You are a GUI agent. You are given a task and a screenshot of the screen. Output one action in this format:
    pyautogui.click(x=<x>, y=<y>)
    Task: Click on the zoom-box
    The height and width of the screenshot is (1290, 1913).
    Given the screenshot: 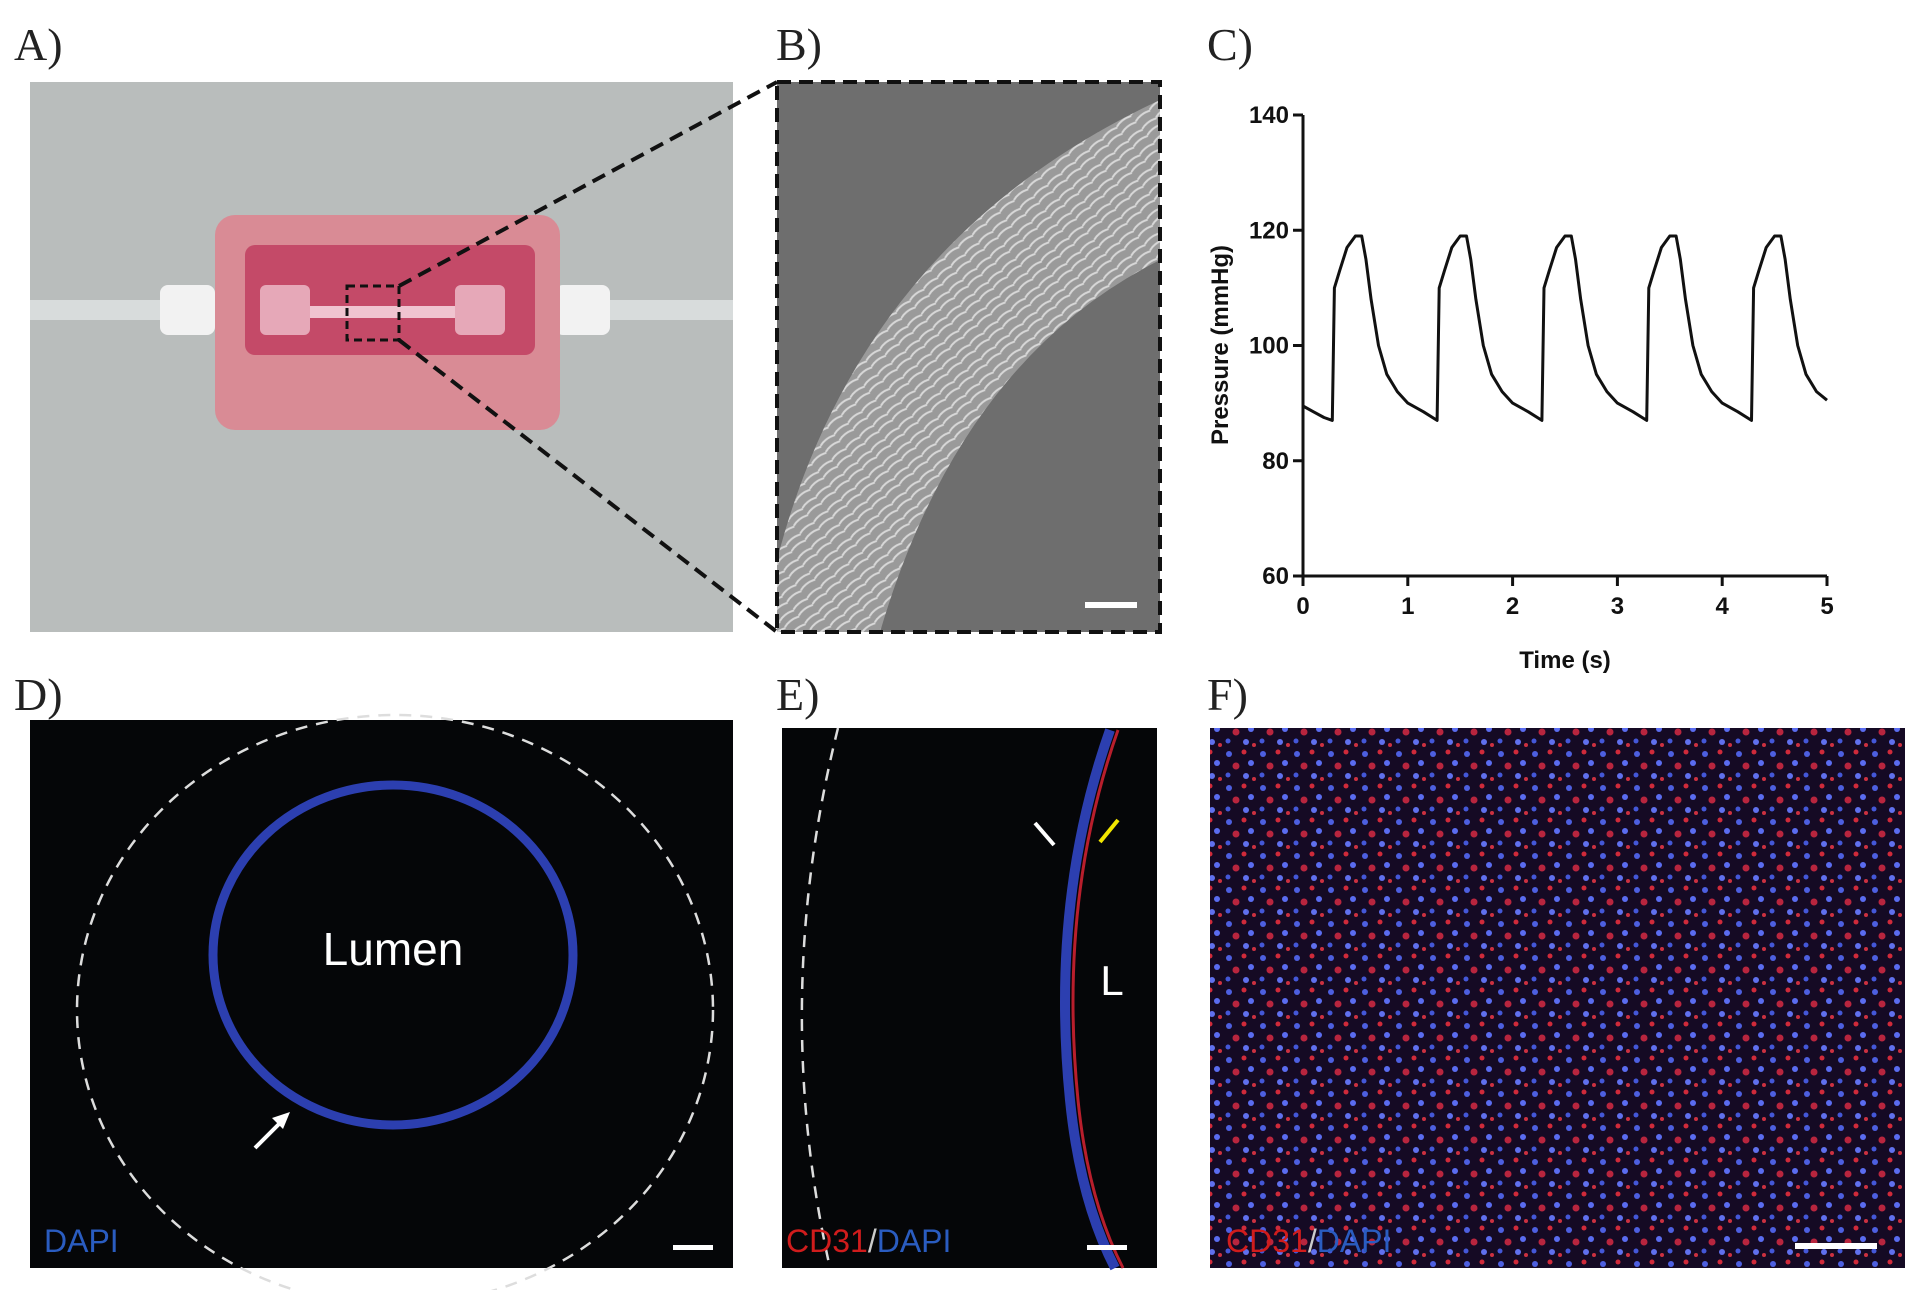 What is the action you would take?
    pyautogui.click(x=373, y=313)
    